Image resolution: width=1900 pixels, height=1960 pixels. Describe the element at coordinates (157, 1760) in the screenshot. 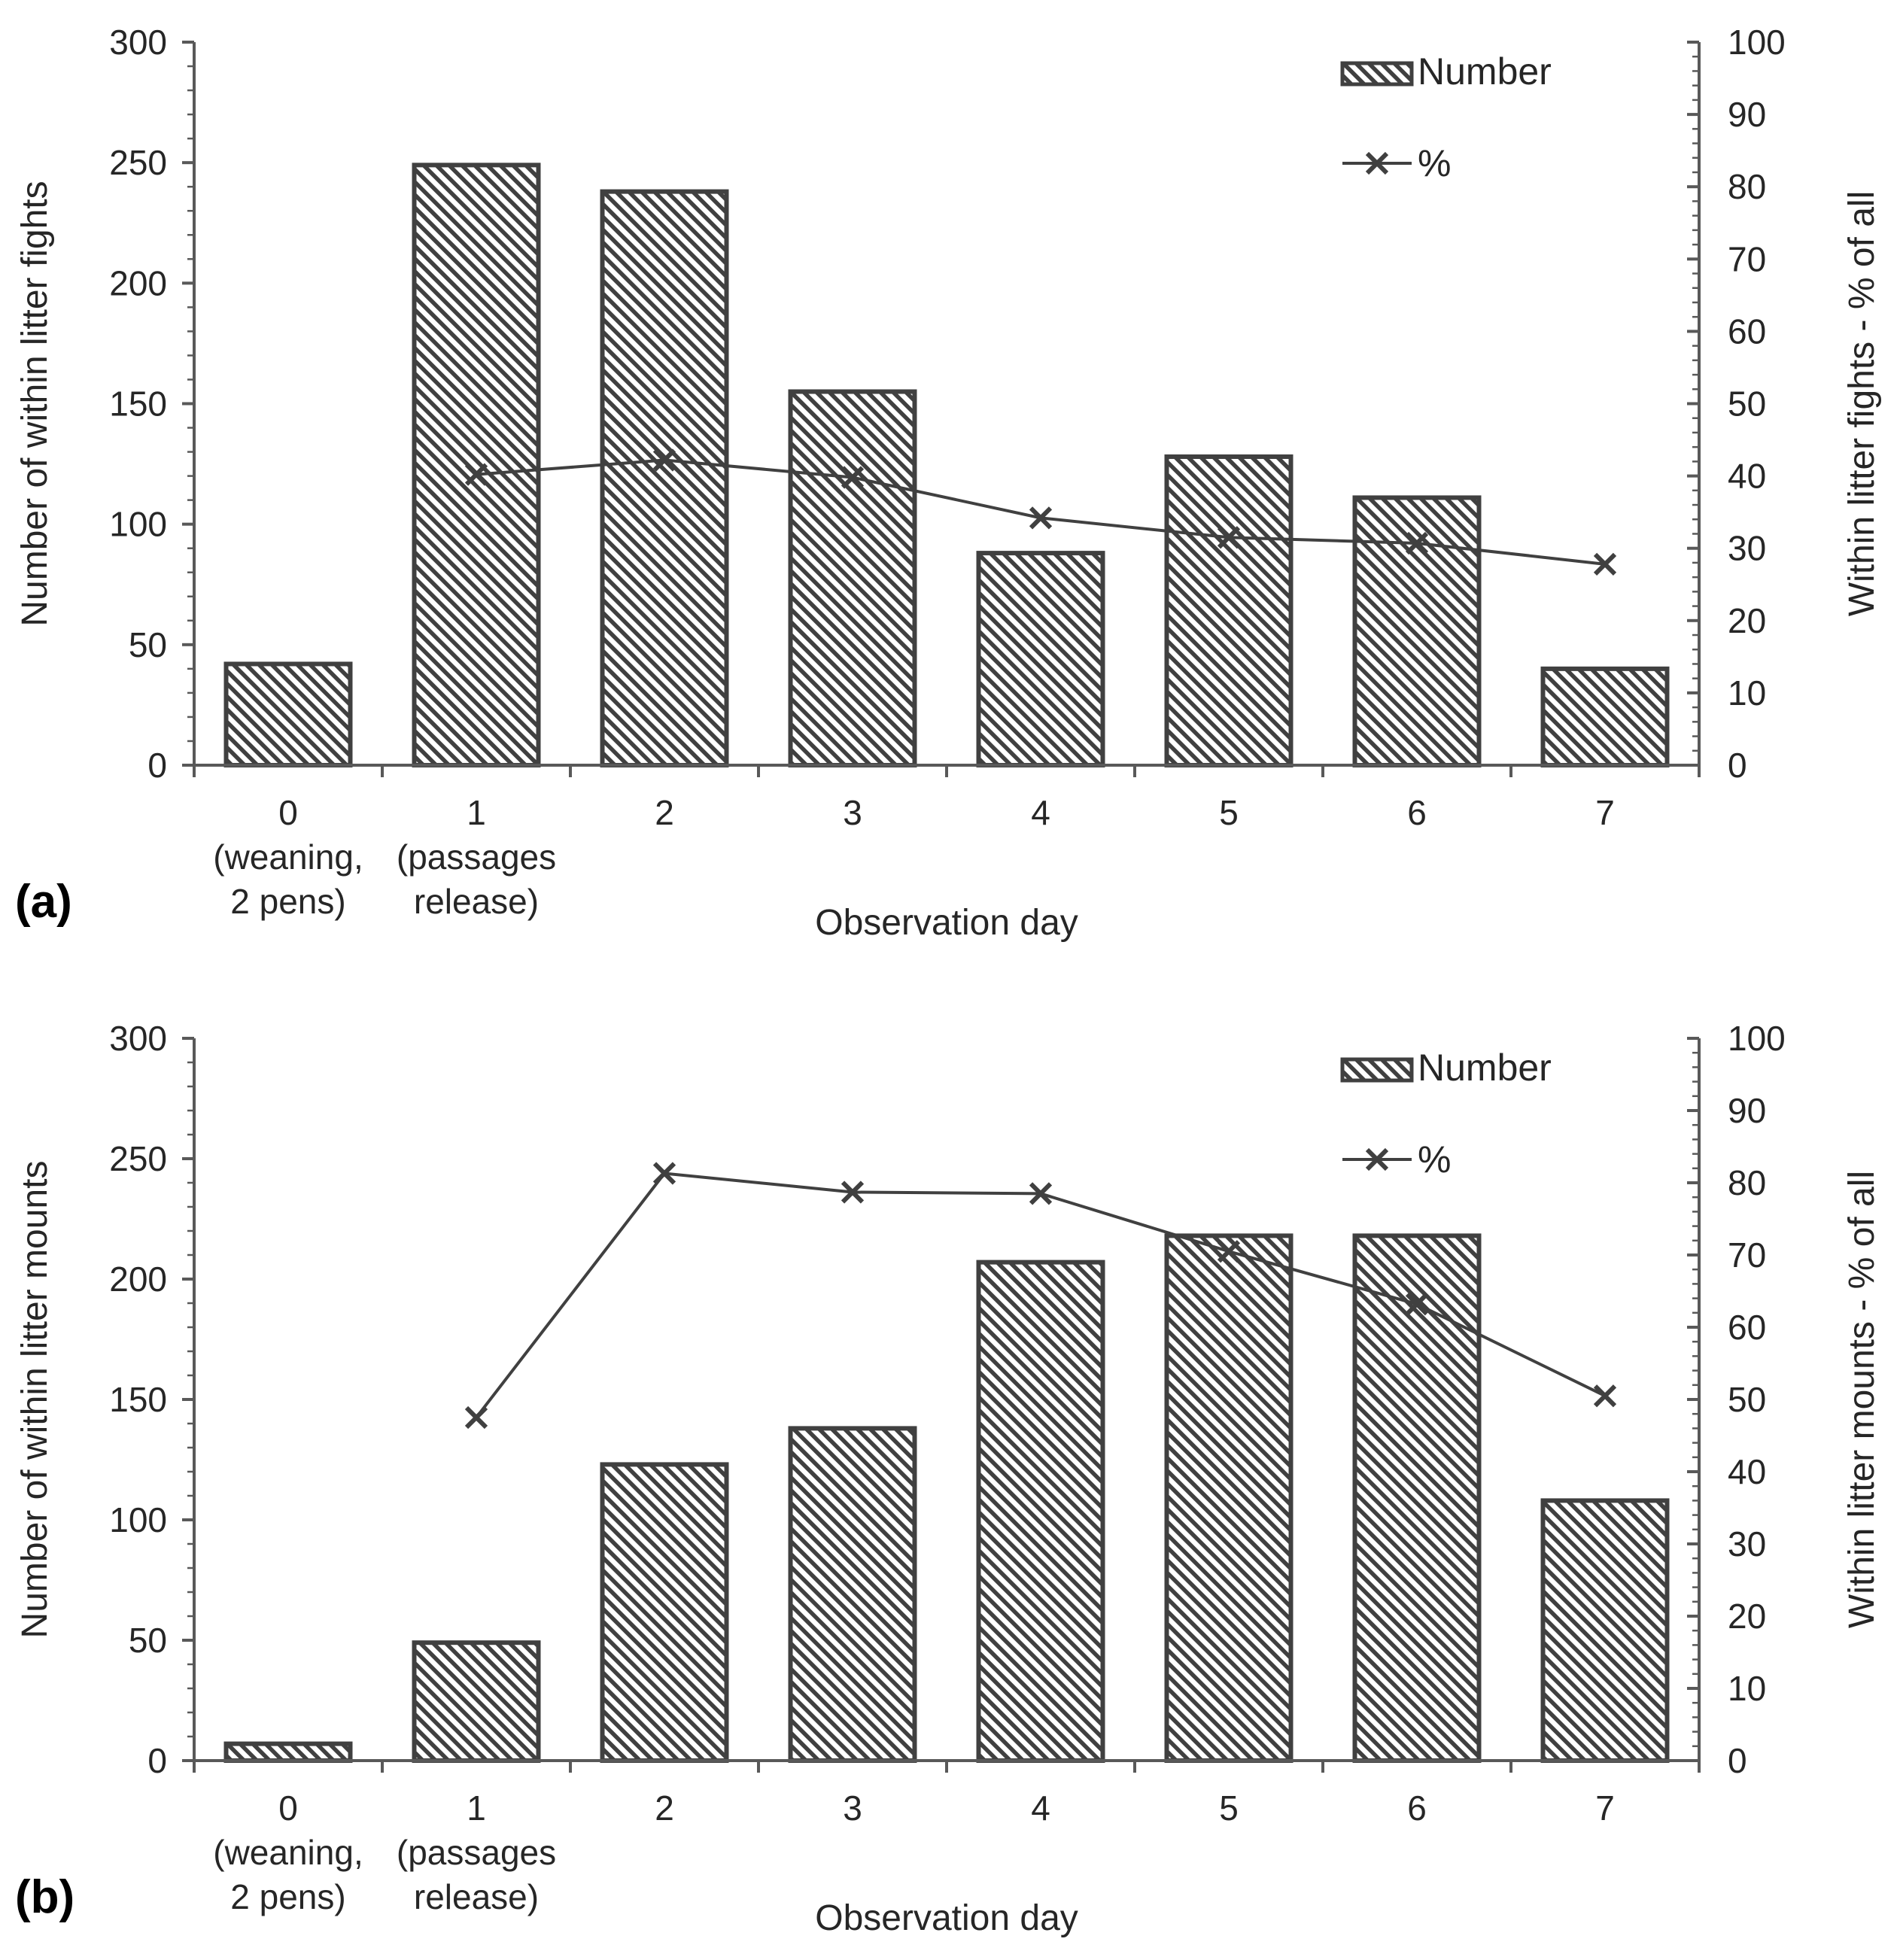

I see `y-tick-label: 0` at that location.